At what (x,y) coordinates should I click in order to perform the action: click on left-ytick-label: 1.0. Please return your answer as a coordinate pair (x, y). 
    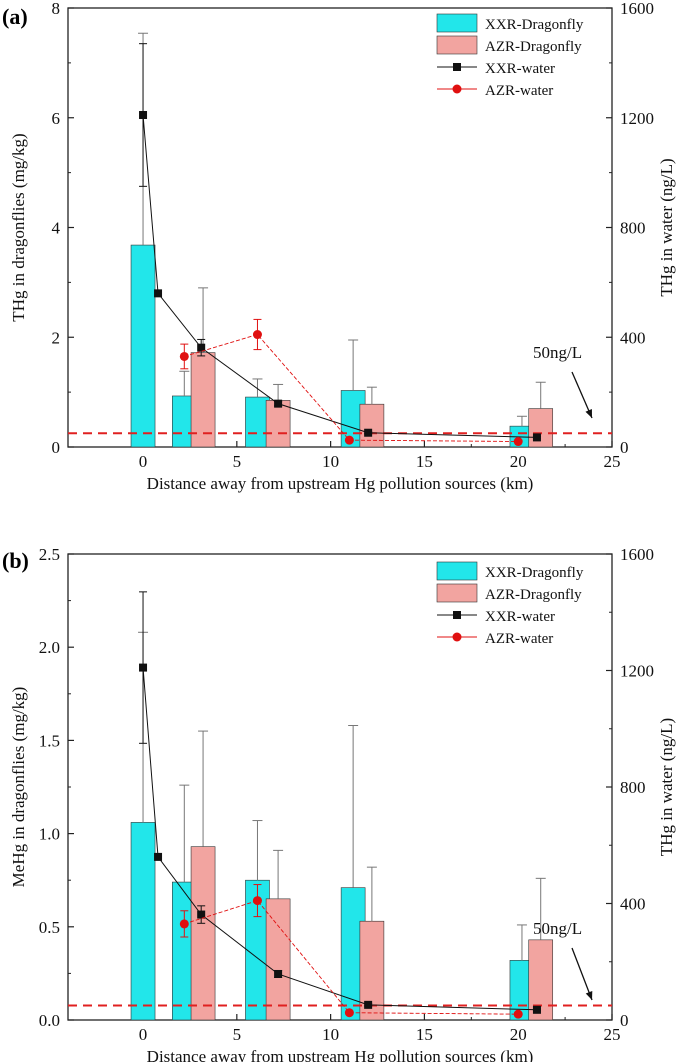
    Looking at the image, I should click on (49, 834).